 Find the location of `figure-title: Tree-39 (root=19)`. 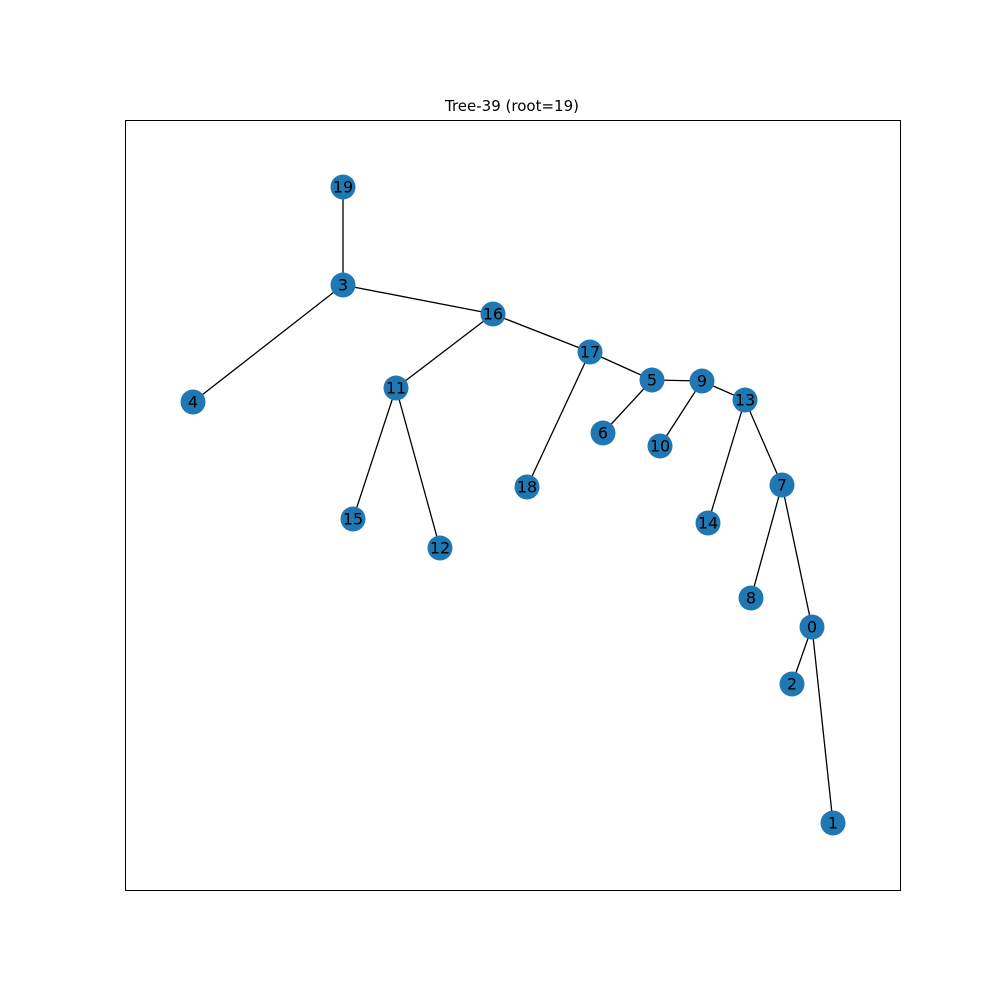

figure-title: Tree-39 (root=19) is located at coordinates (511, 106).